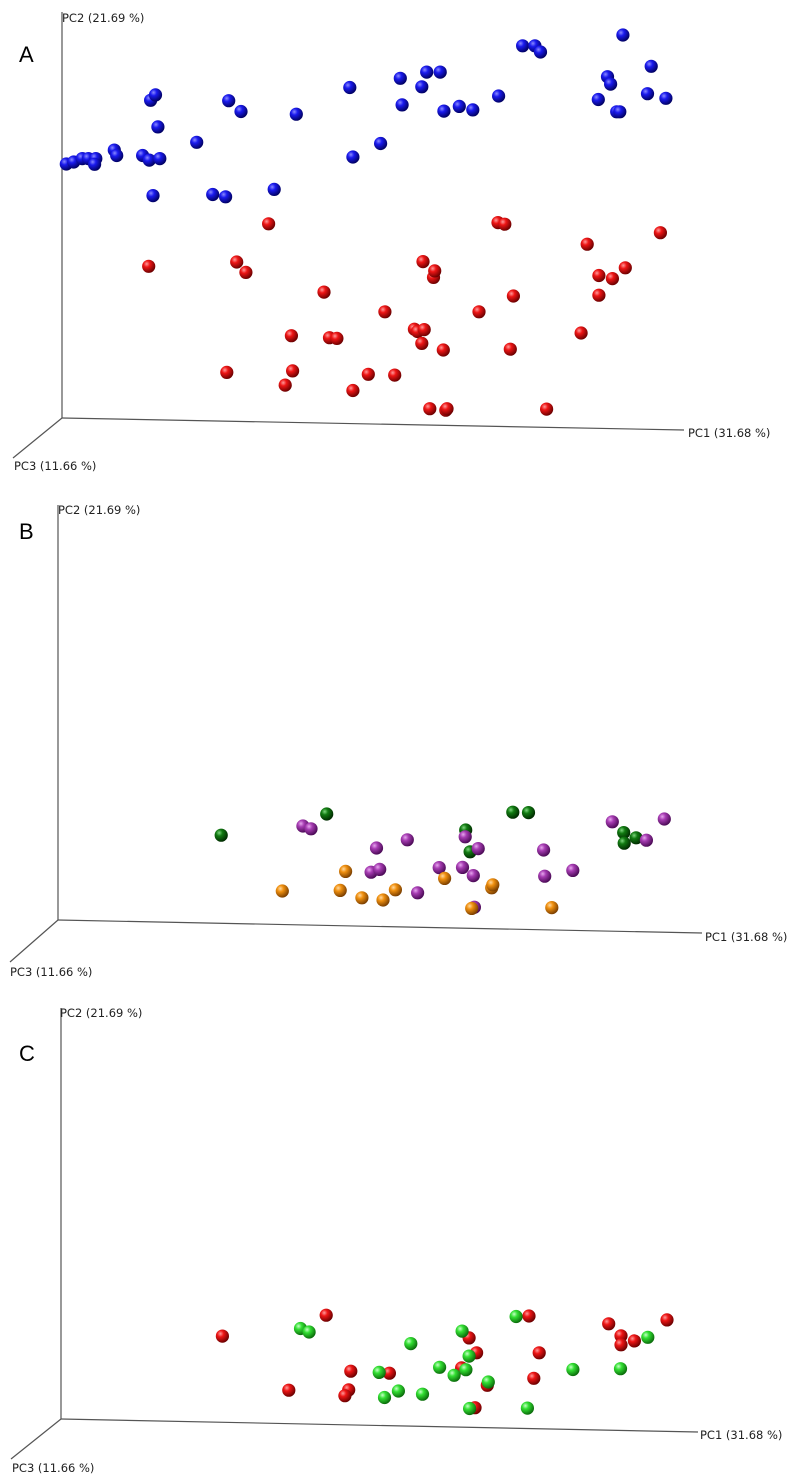  What do you see at coordinates (53, 1468) in the screenshot?
I see `panel-c-pc3-label: PC3 (11.66 %)` at bounding box center [53, 1468].